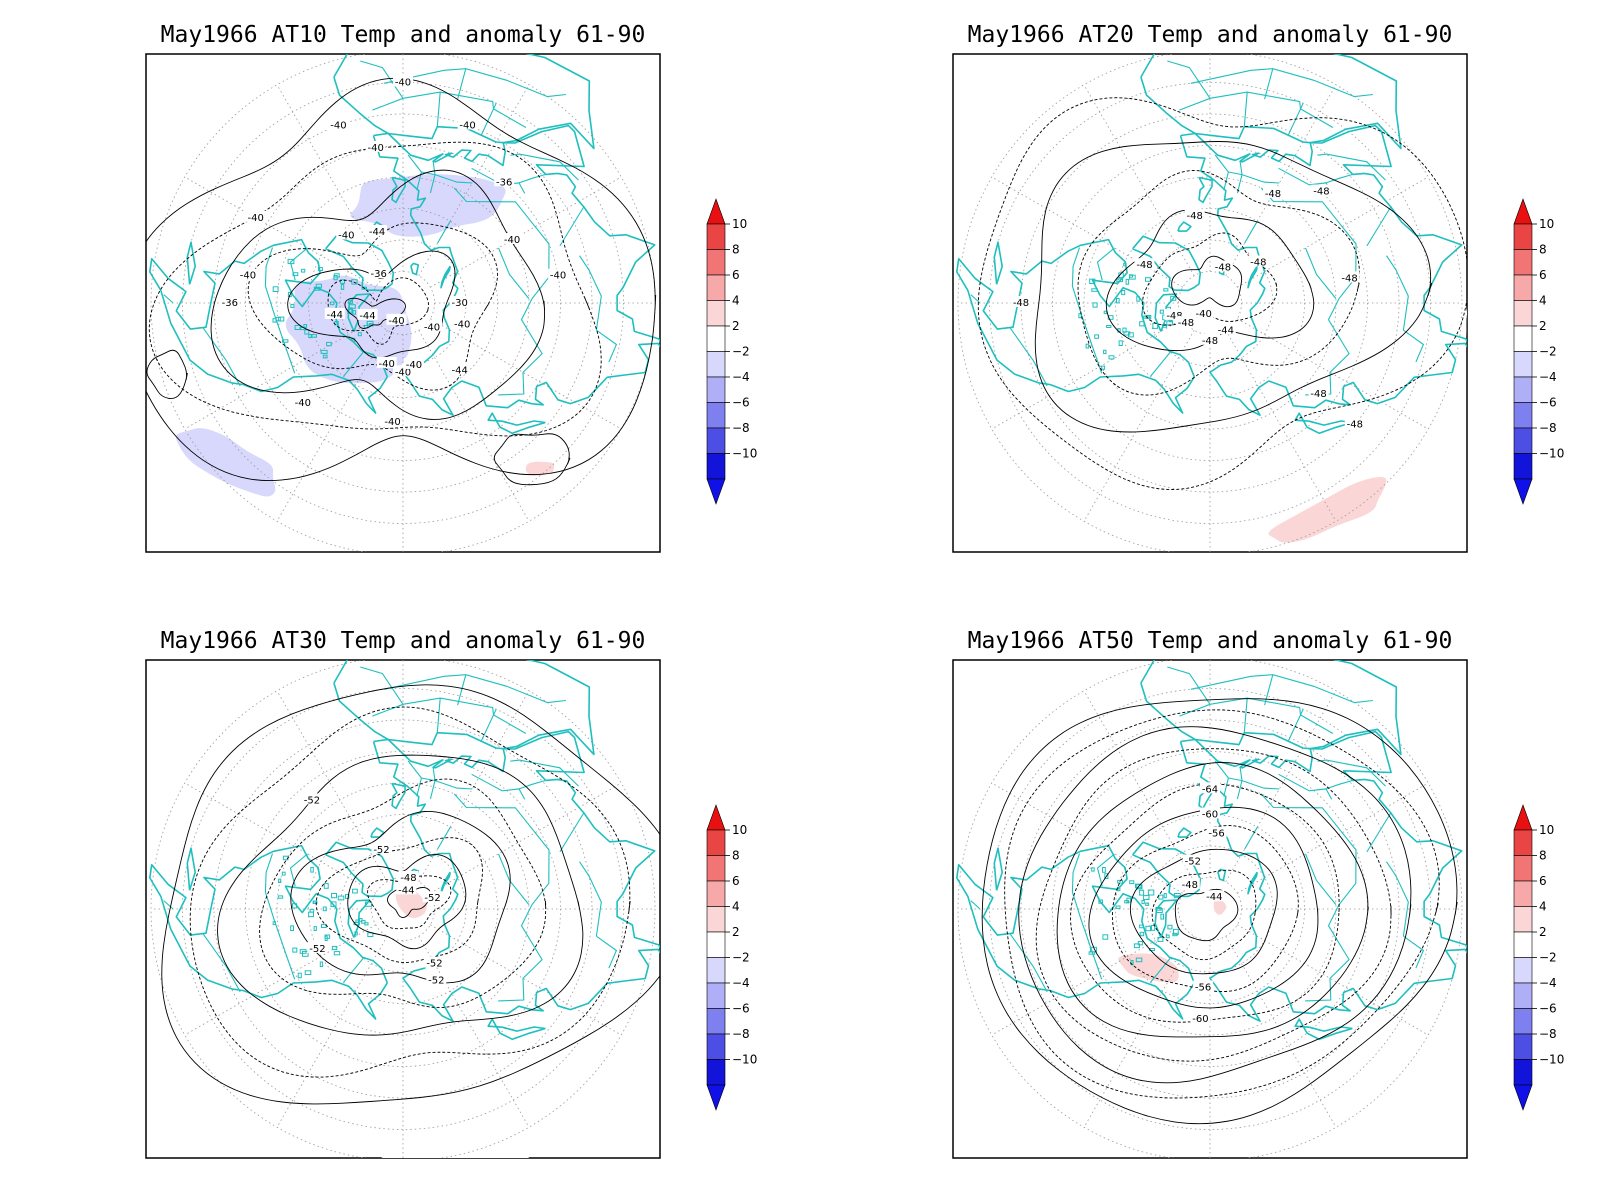  What do you see at coordinates (1220, 907) in the screenshot?
I see `warm-anomaly-region` at bounding box center [1220, 907].